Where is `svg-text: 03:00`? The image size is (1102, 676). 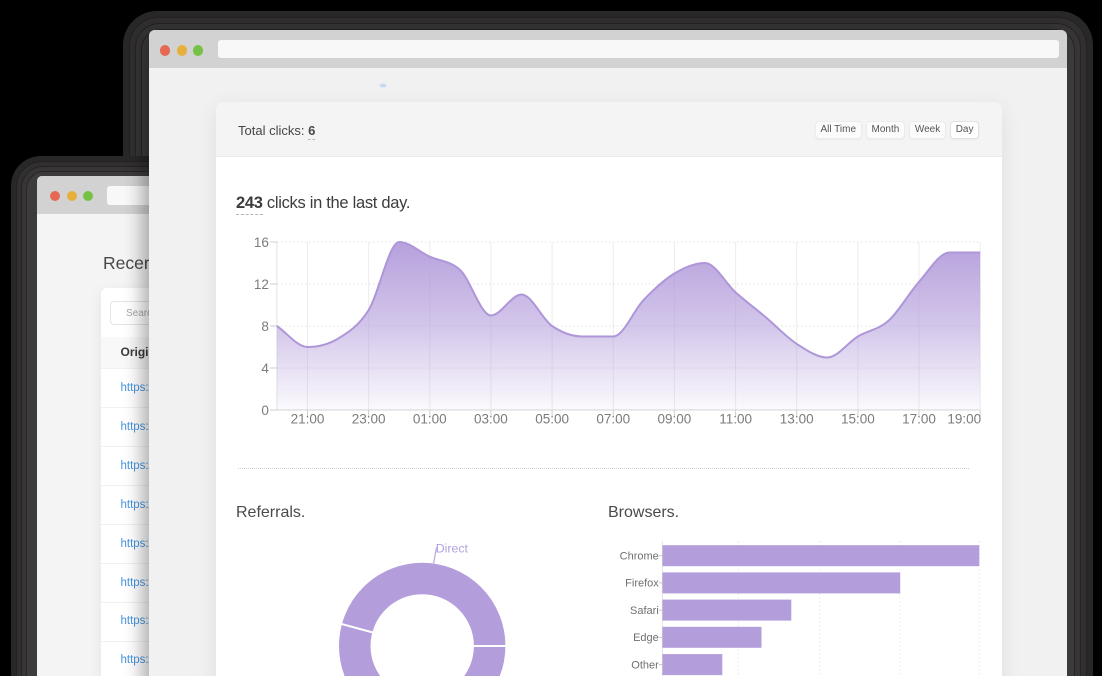
svg-text: 03:00 is located at coordinates (491, 419).